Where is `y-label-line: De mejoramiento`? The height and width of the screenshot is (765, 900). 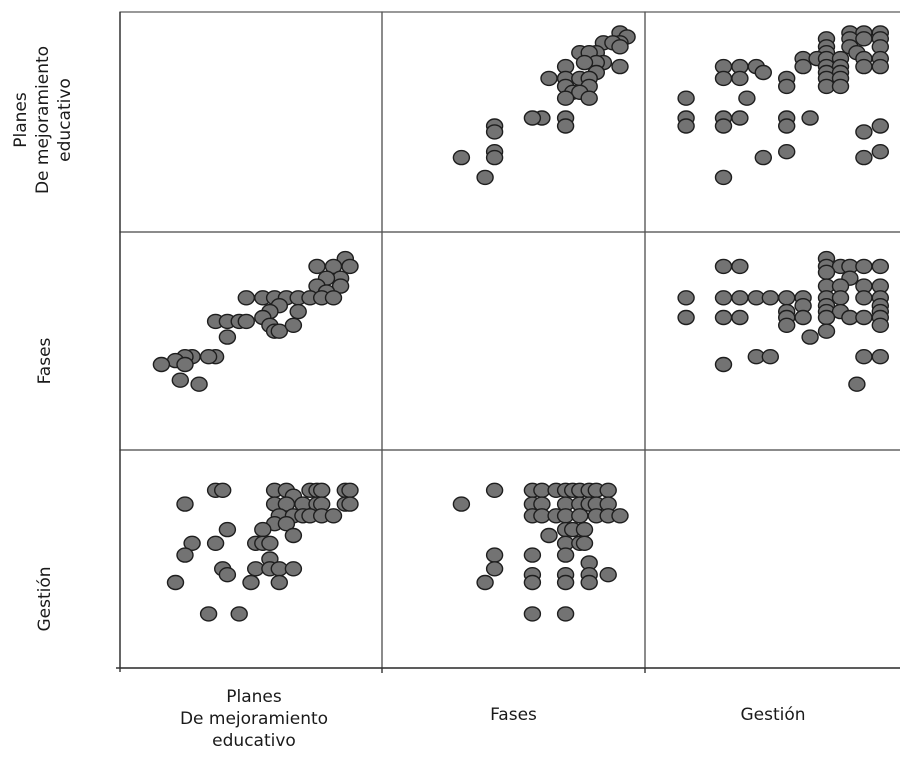 y-label-line: De mejoramiento is located at coordinates (43, 120).